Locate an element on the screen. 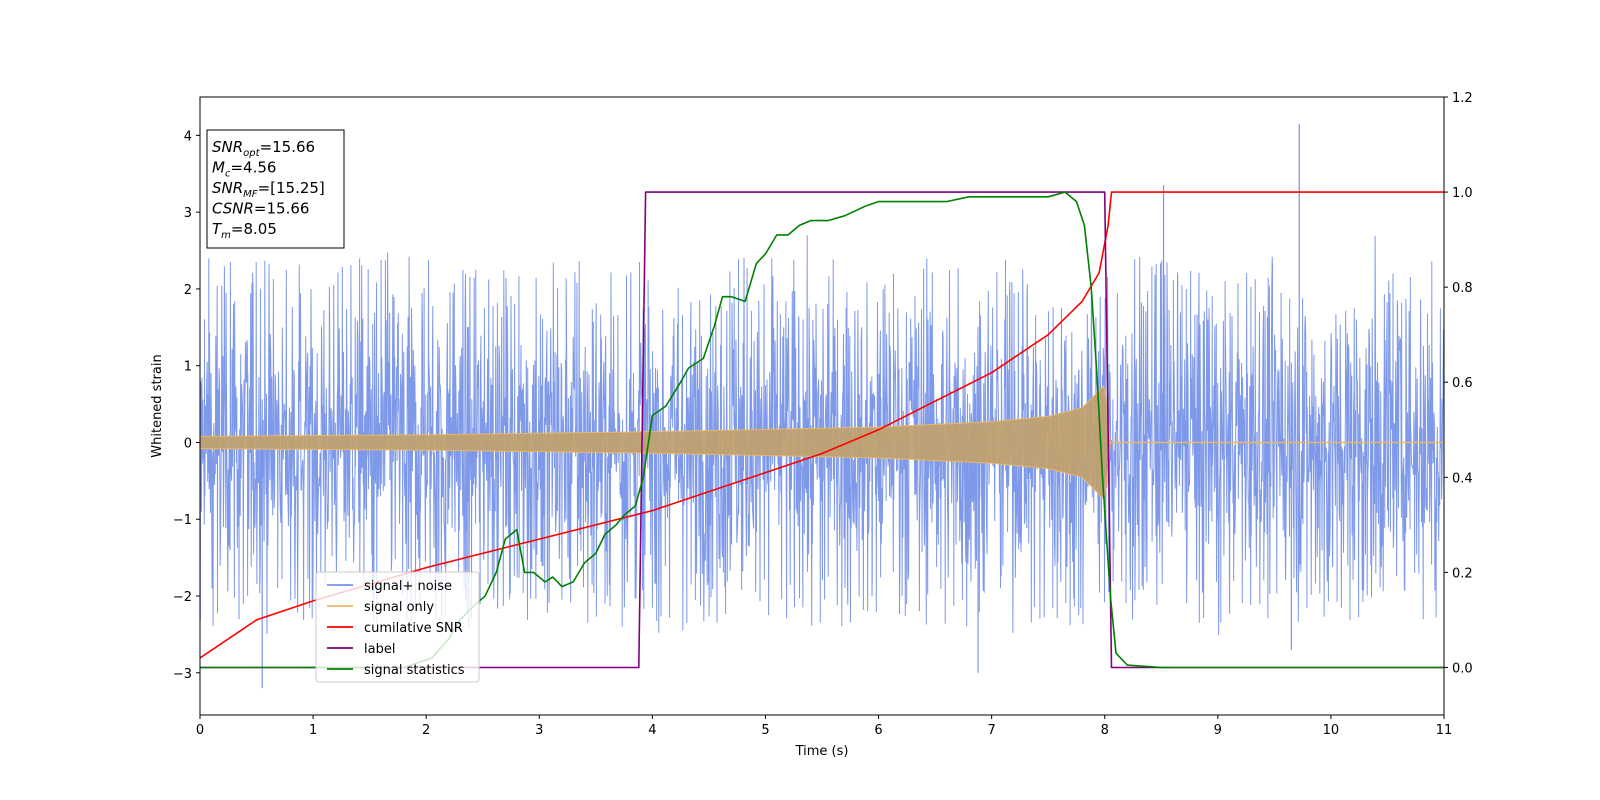  x-axis-label: Time (s) is located at coordinates (822, 751).